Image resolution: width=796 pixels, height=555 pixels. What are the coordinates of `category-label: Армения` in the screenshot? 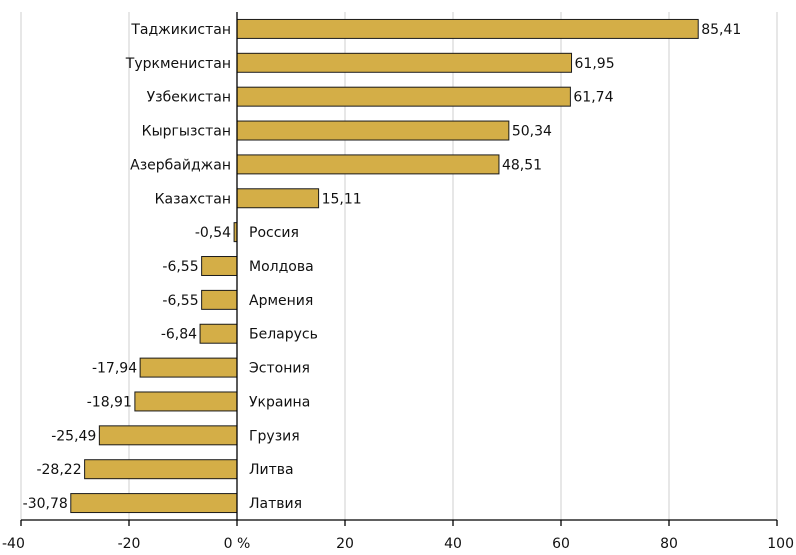 It's located at (281, 301).